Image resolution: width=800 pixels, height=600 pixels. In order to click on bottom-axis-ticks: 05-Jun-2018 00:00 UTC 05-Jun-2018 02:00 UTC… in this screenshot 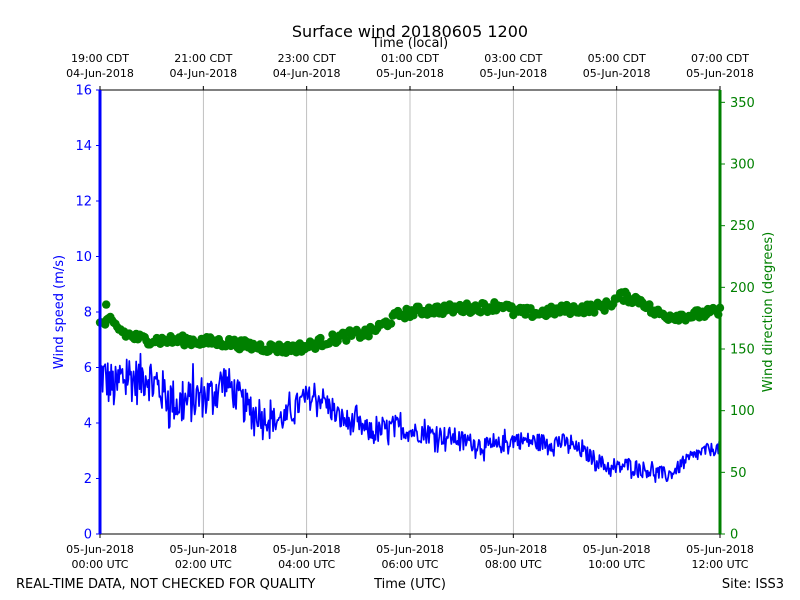, I will do `click(410, 552)`.